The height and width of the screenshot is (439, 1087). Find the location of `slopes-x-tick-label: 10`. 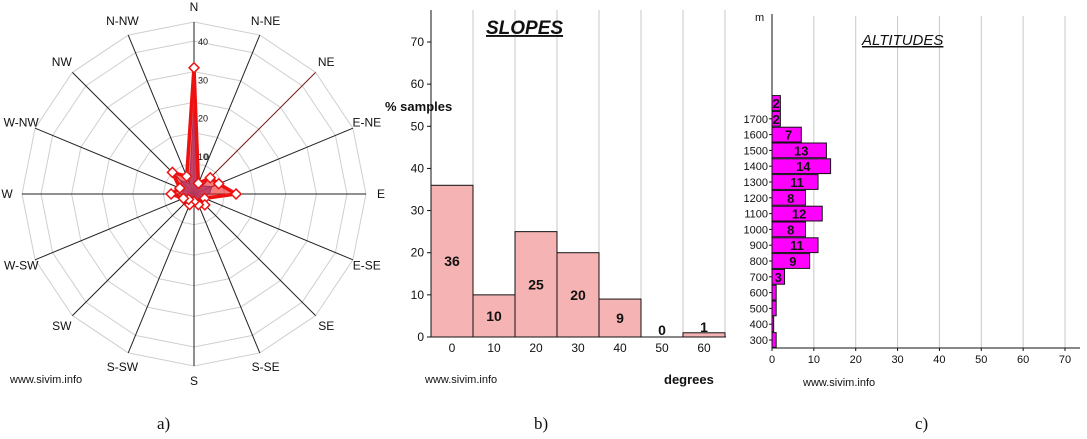

slopes-x-tick-label: 10 is located at coordinates (494, 348).